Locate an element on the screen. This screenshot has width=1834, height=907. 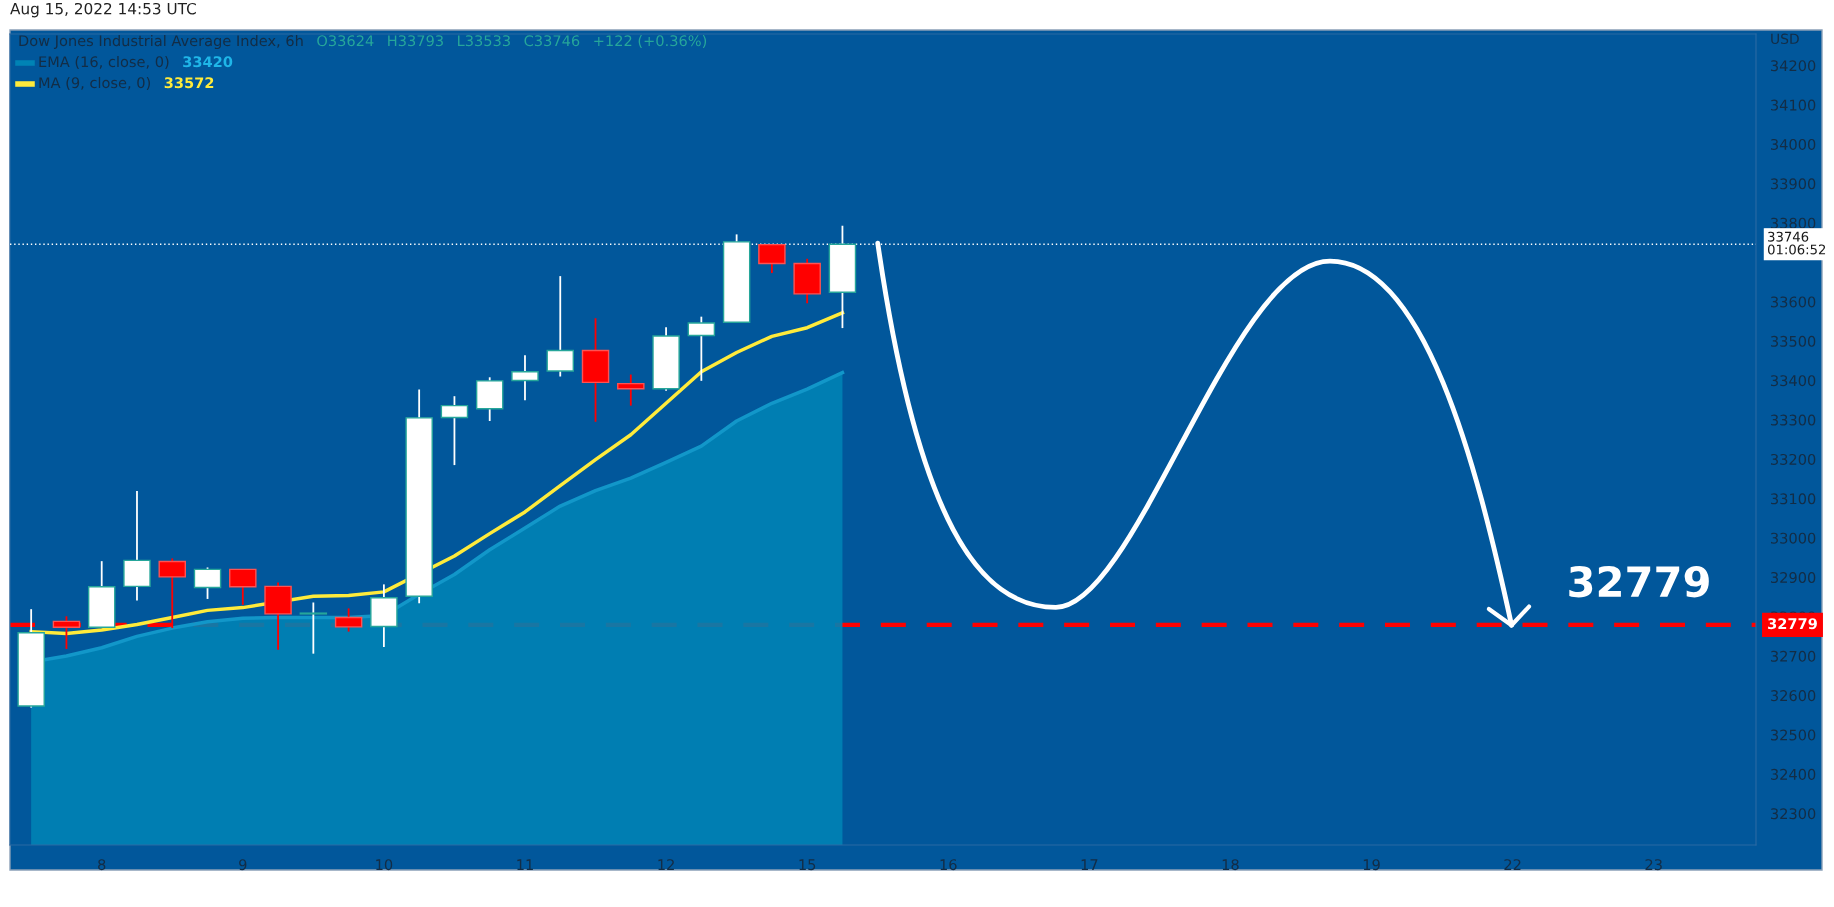
y-tick-label: 32300 is located at coordinates (1793, 814).